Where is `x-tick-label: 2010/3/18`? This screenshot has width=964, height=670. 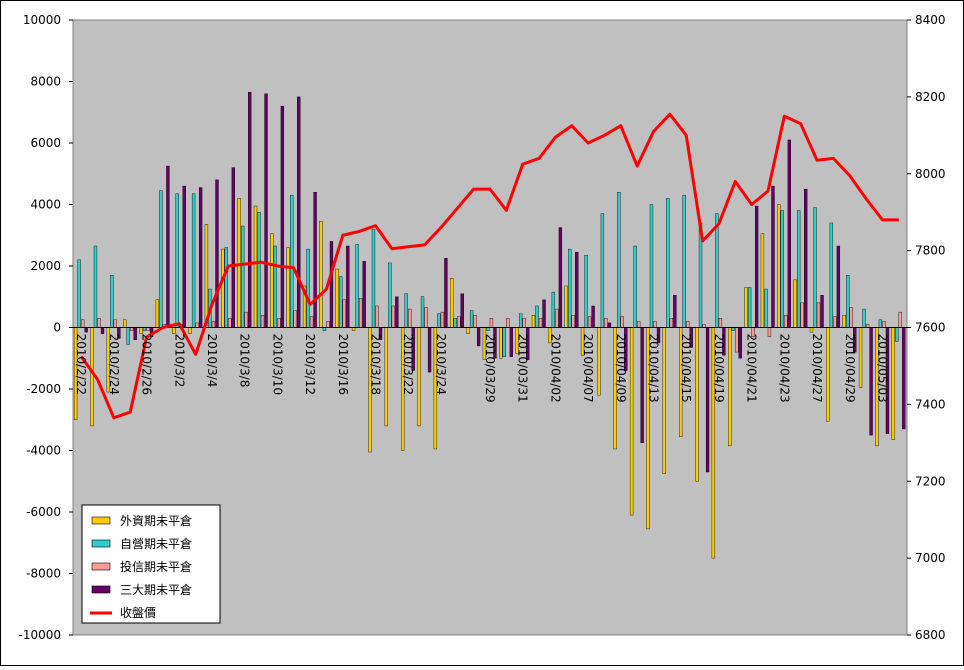
x-tick-label: 2010/3/18 is located at coordinates (376, 365).